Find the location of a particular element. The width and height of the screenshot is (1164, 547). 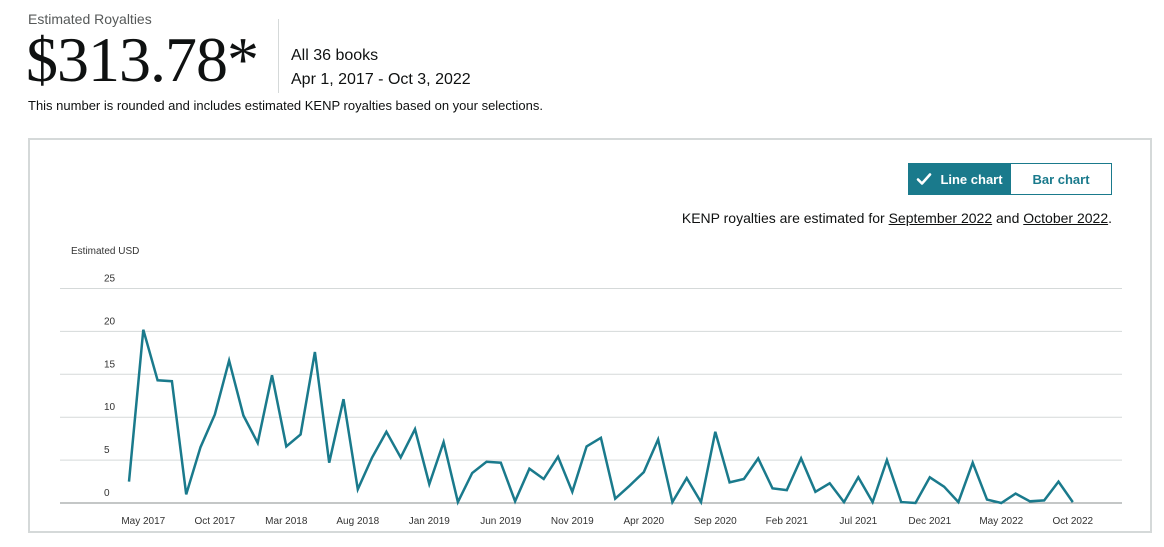

estimated-royalties-label: Estimated Royalties is located at coordinates (90, 19).